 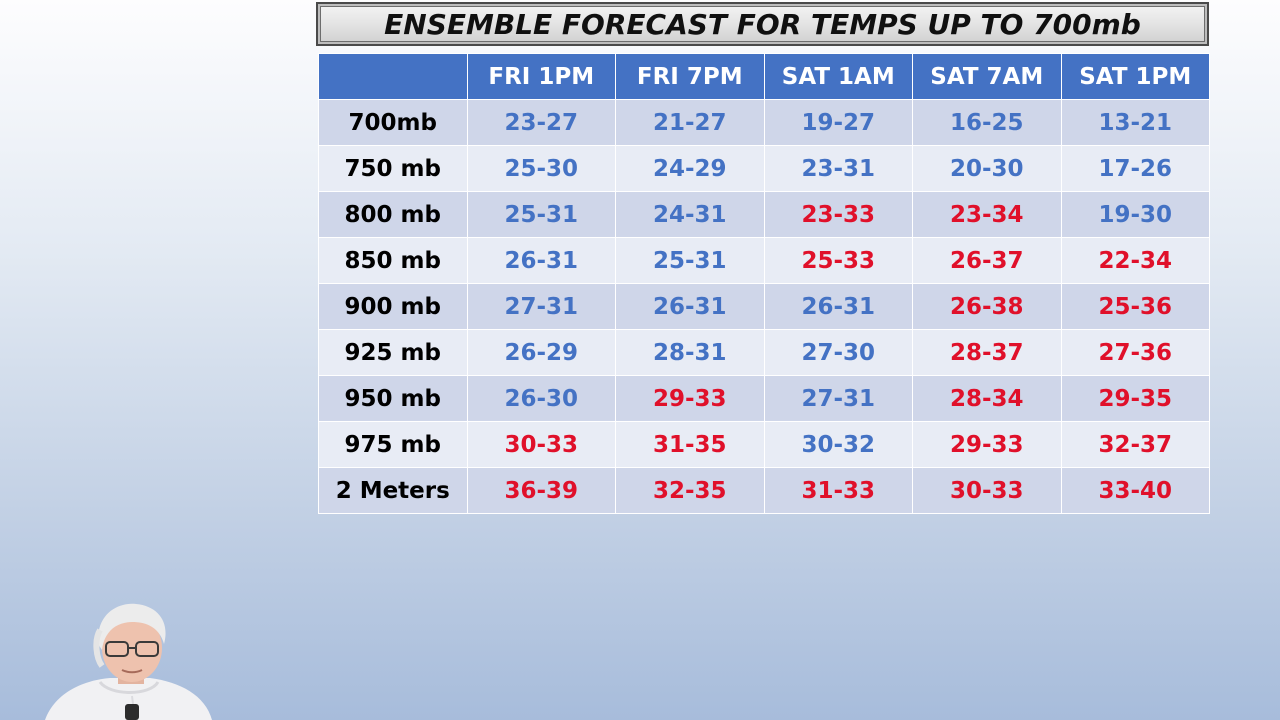 What do you see at coordinates (1135, 306) in the screenshot?
I see `table-cell: 25-36` at bounding box center [1135, 306].